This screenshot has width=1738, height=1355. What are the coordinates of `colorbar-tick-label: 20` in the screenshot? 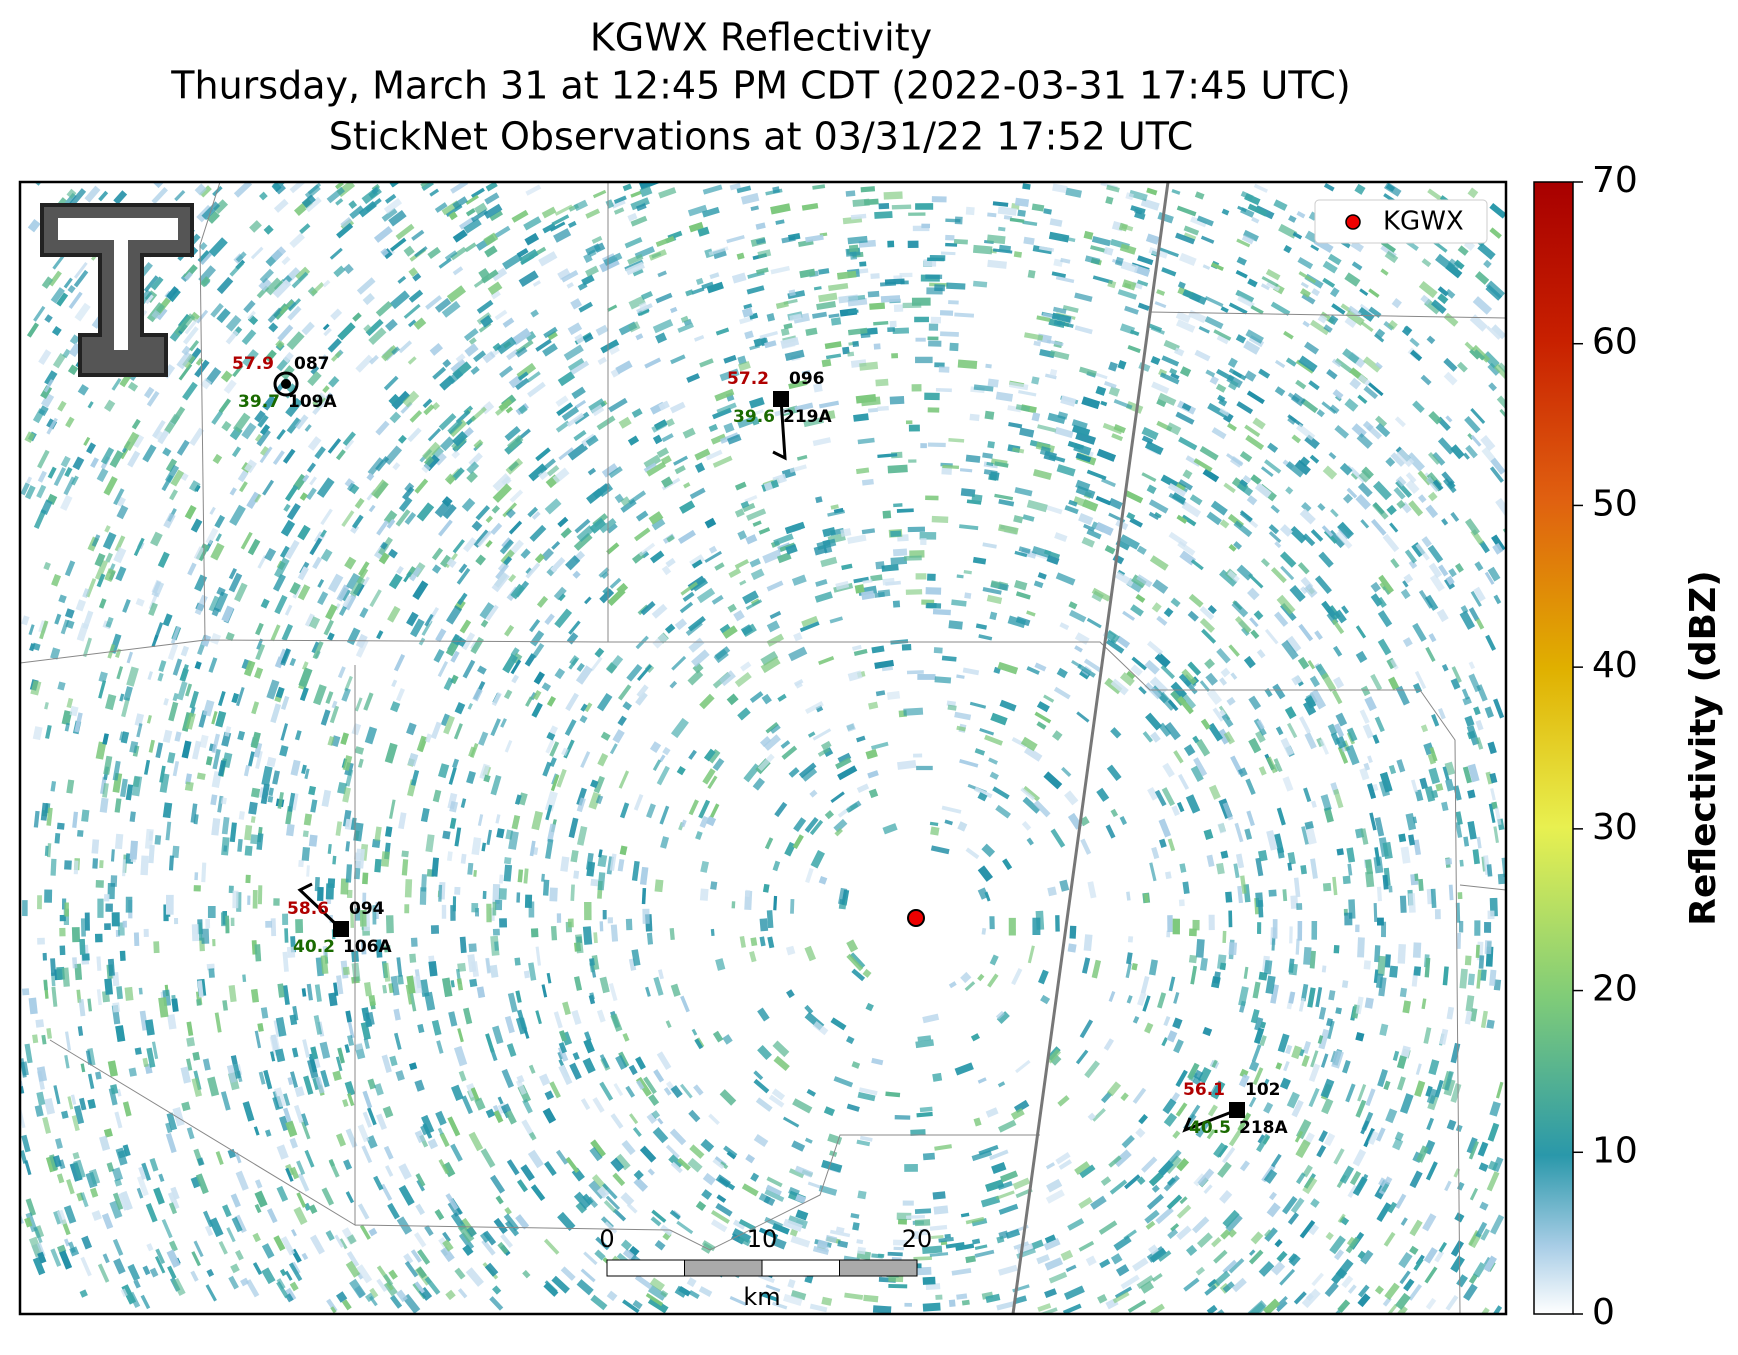 It's located at (1615, 989).